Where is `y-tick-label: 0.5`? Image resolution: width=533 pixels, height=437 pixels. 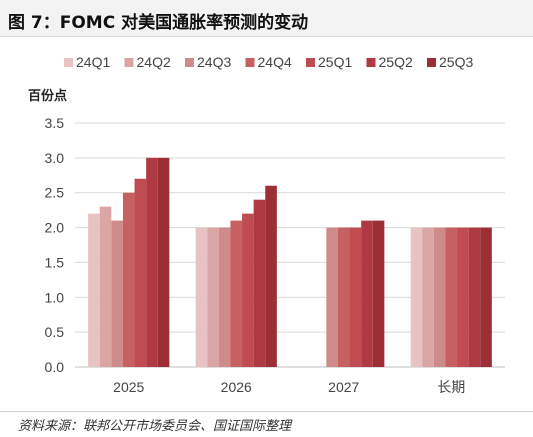 y-tick-label: 0.5 is located at coordinates (55, 332).